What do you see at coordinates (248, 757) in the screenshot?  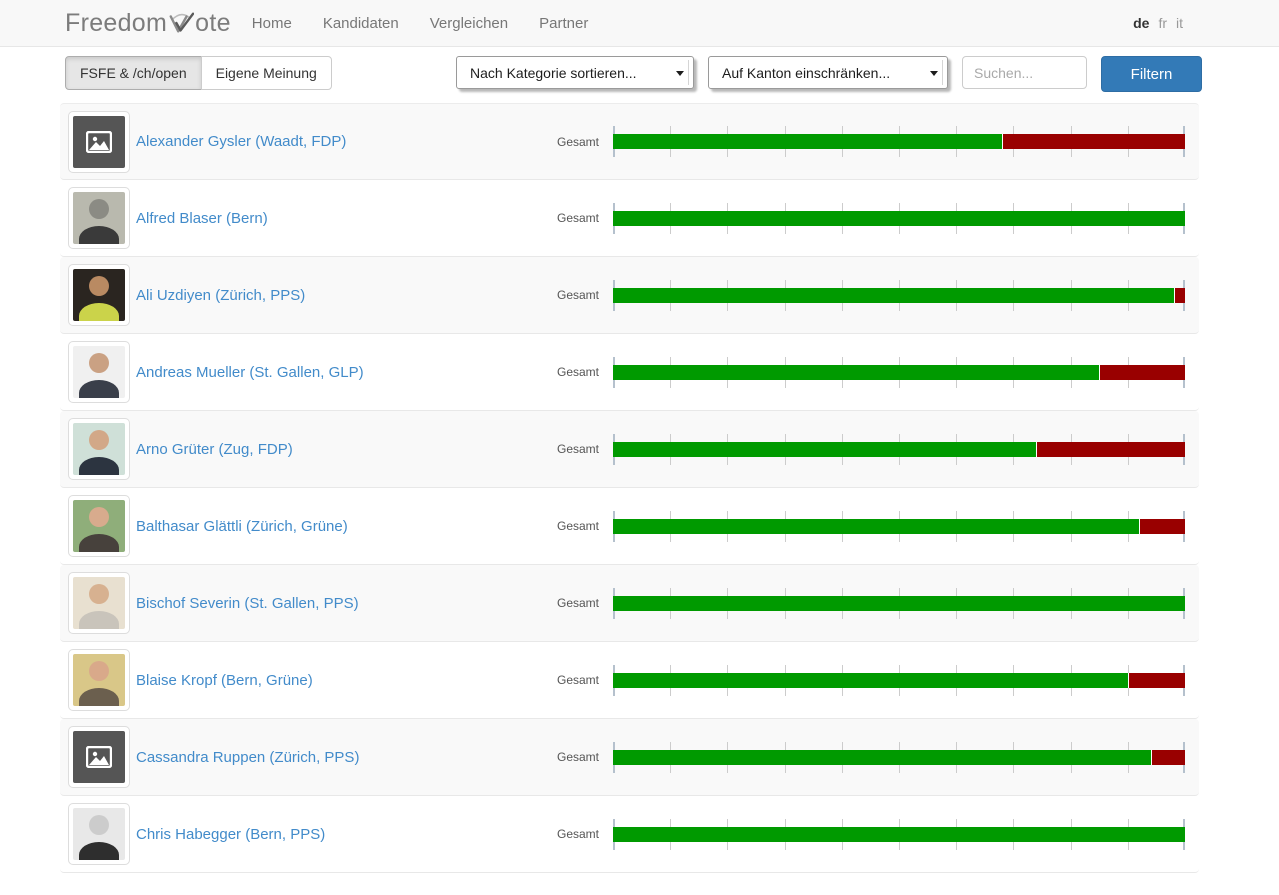 I see `candidate-name-link: Cassandra Ruppen (Zürich, PPS)` at bounding box center [248, 757].